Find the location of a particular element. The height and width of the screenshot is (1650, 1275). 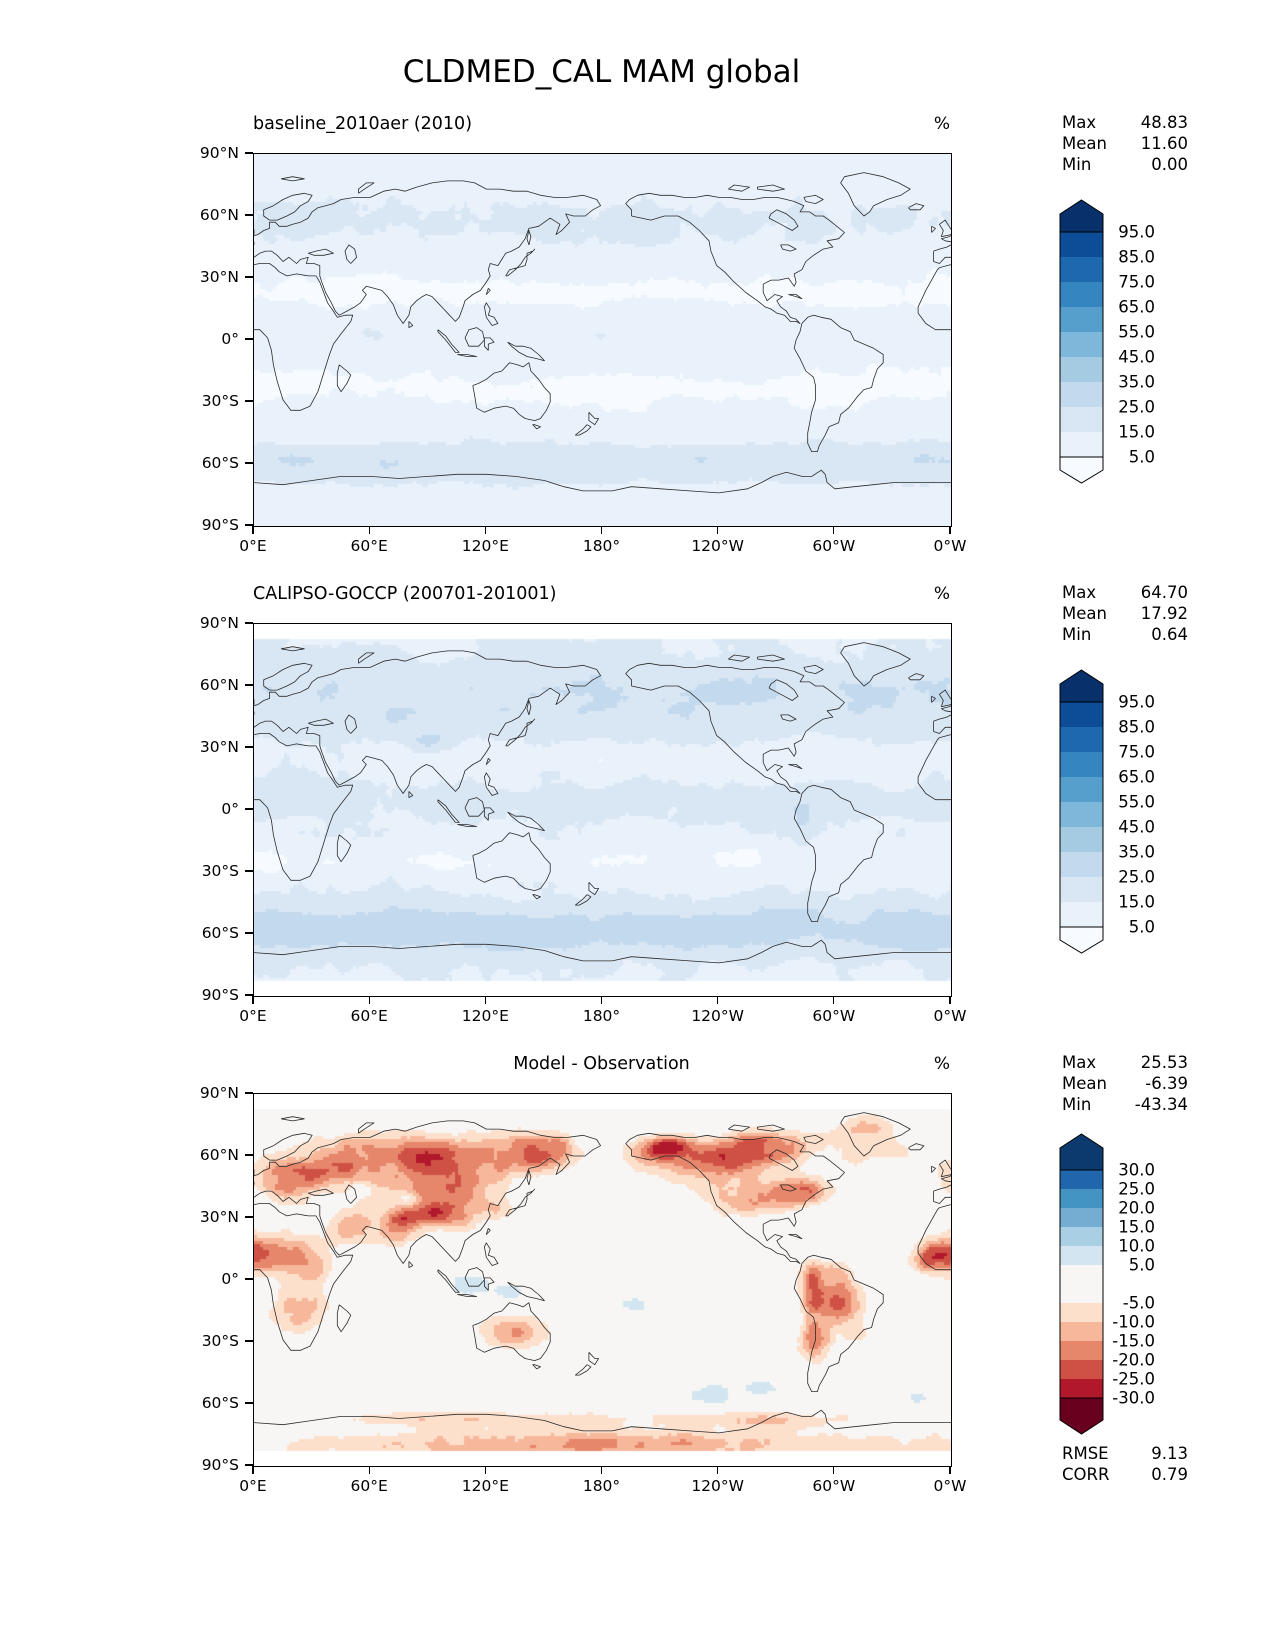

panel3-map is located at coordinates (602, 1280).